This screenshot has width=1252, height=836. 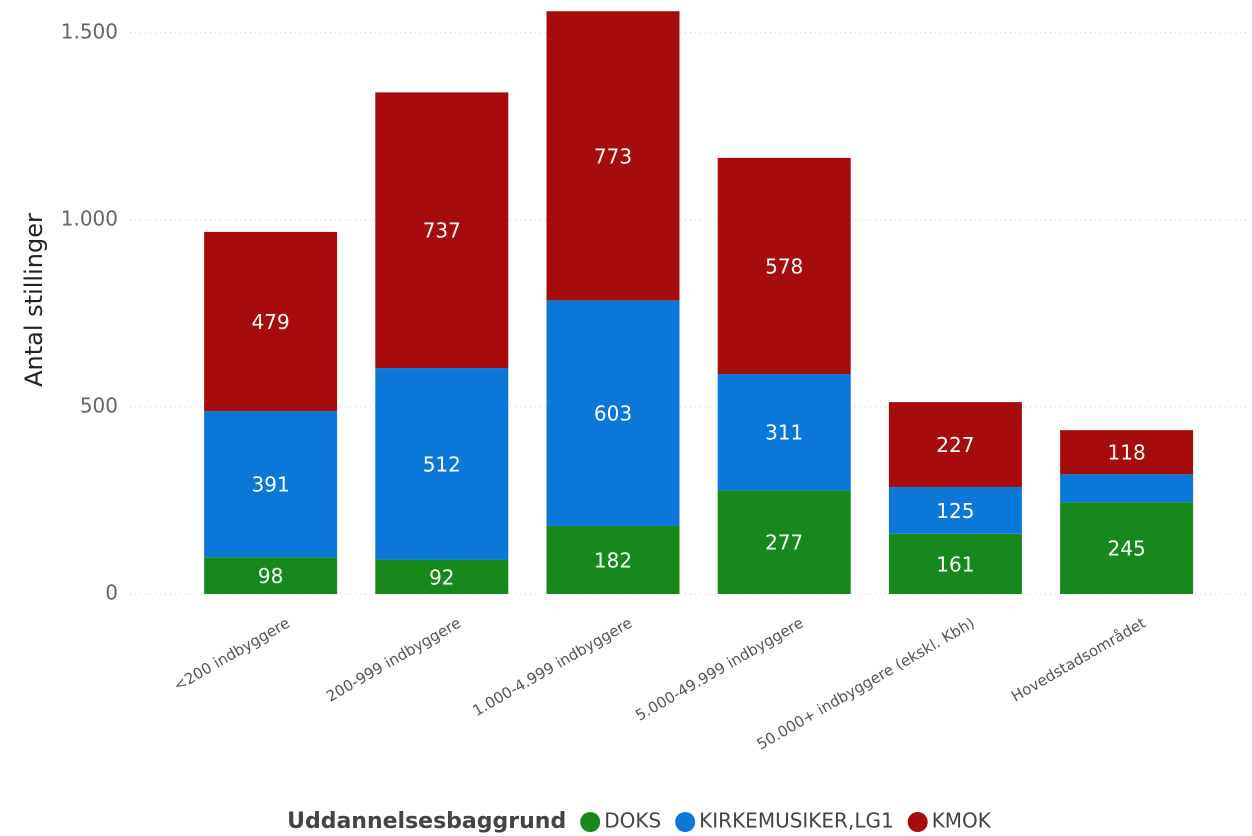 I want to click on y-tick-label: 1.500, so click(x=89, y=31).